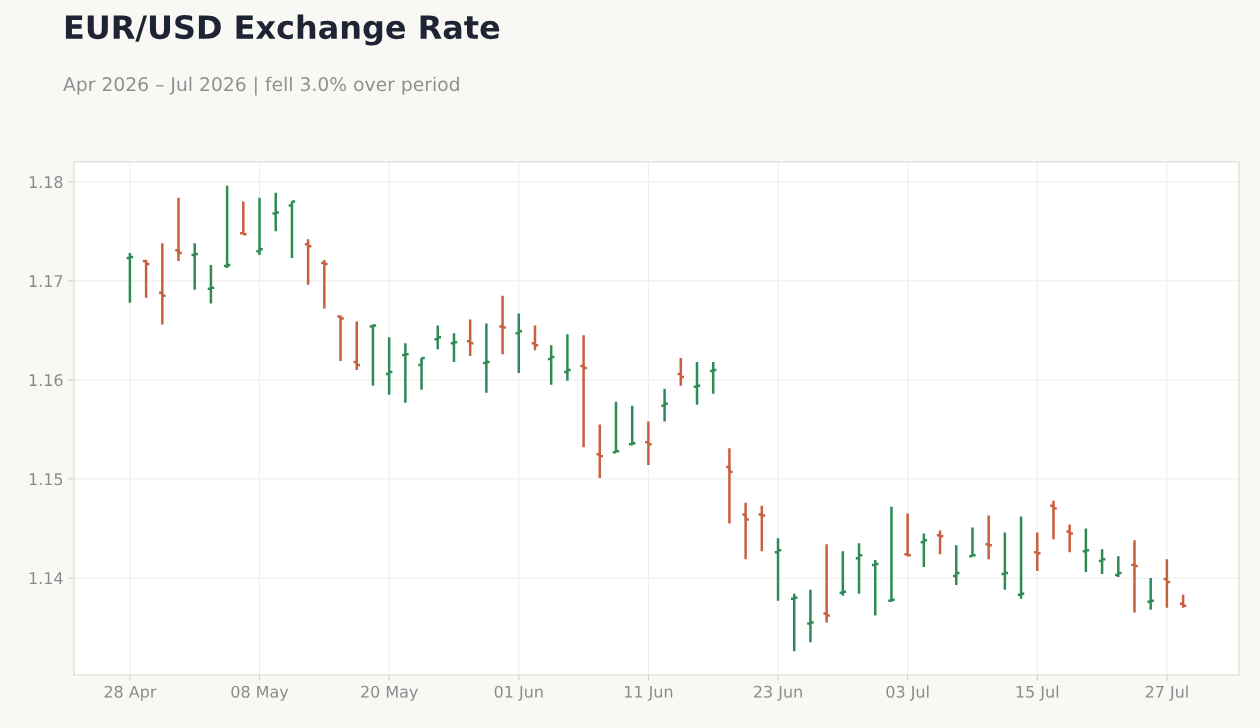 This screenshot has width=1260, height=728. I want to click on x-tick-label: 15 Jul, so click(1037, 693).